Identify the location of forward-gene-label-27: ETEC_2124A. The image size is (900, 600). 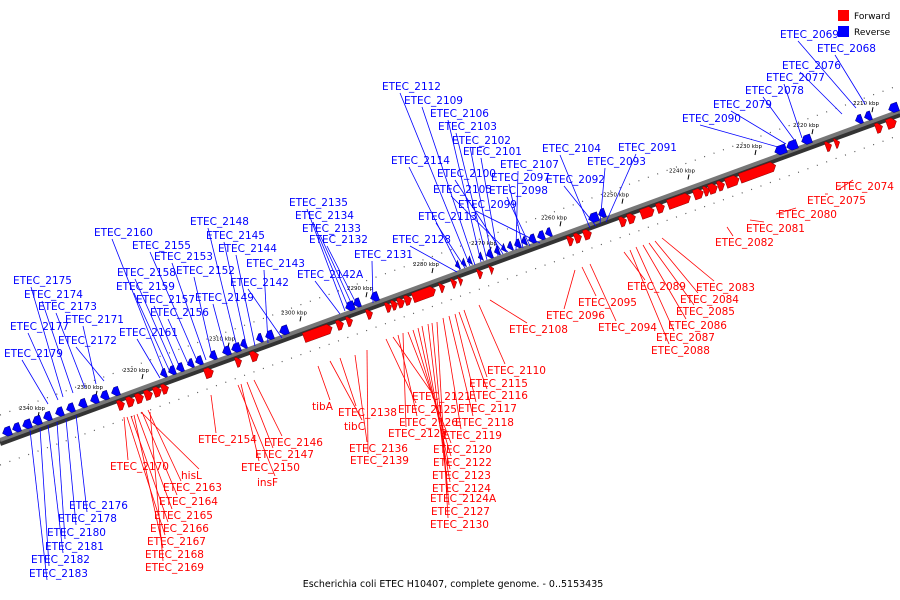
(463, 499).